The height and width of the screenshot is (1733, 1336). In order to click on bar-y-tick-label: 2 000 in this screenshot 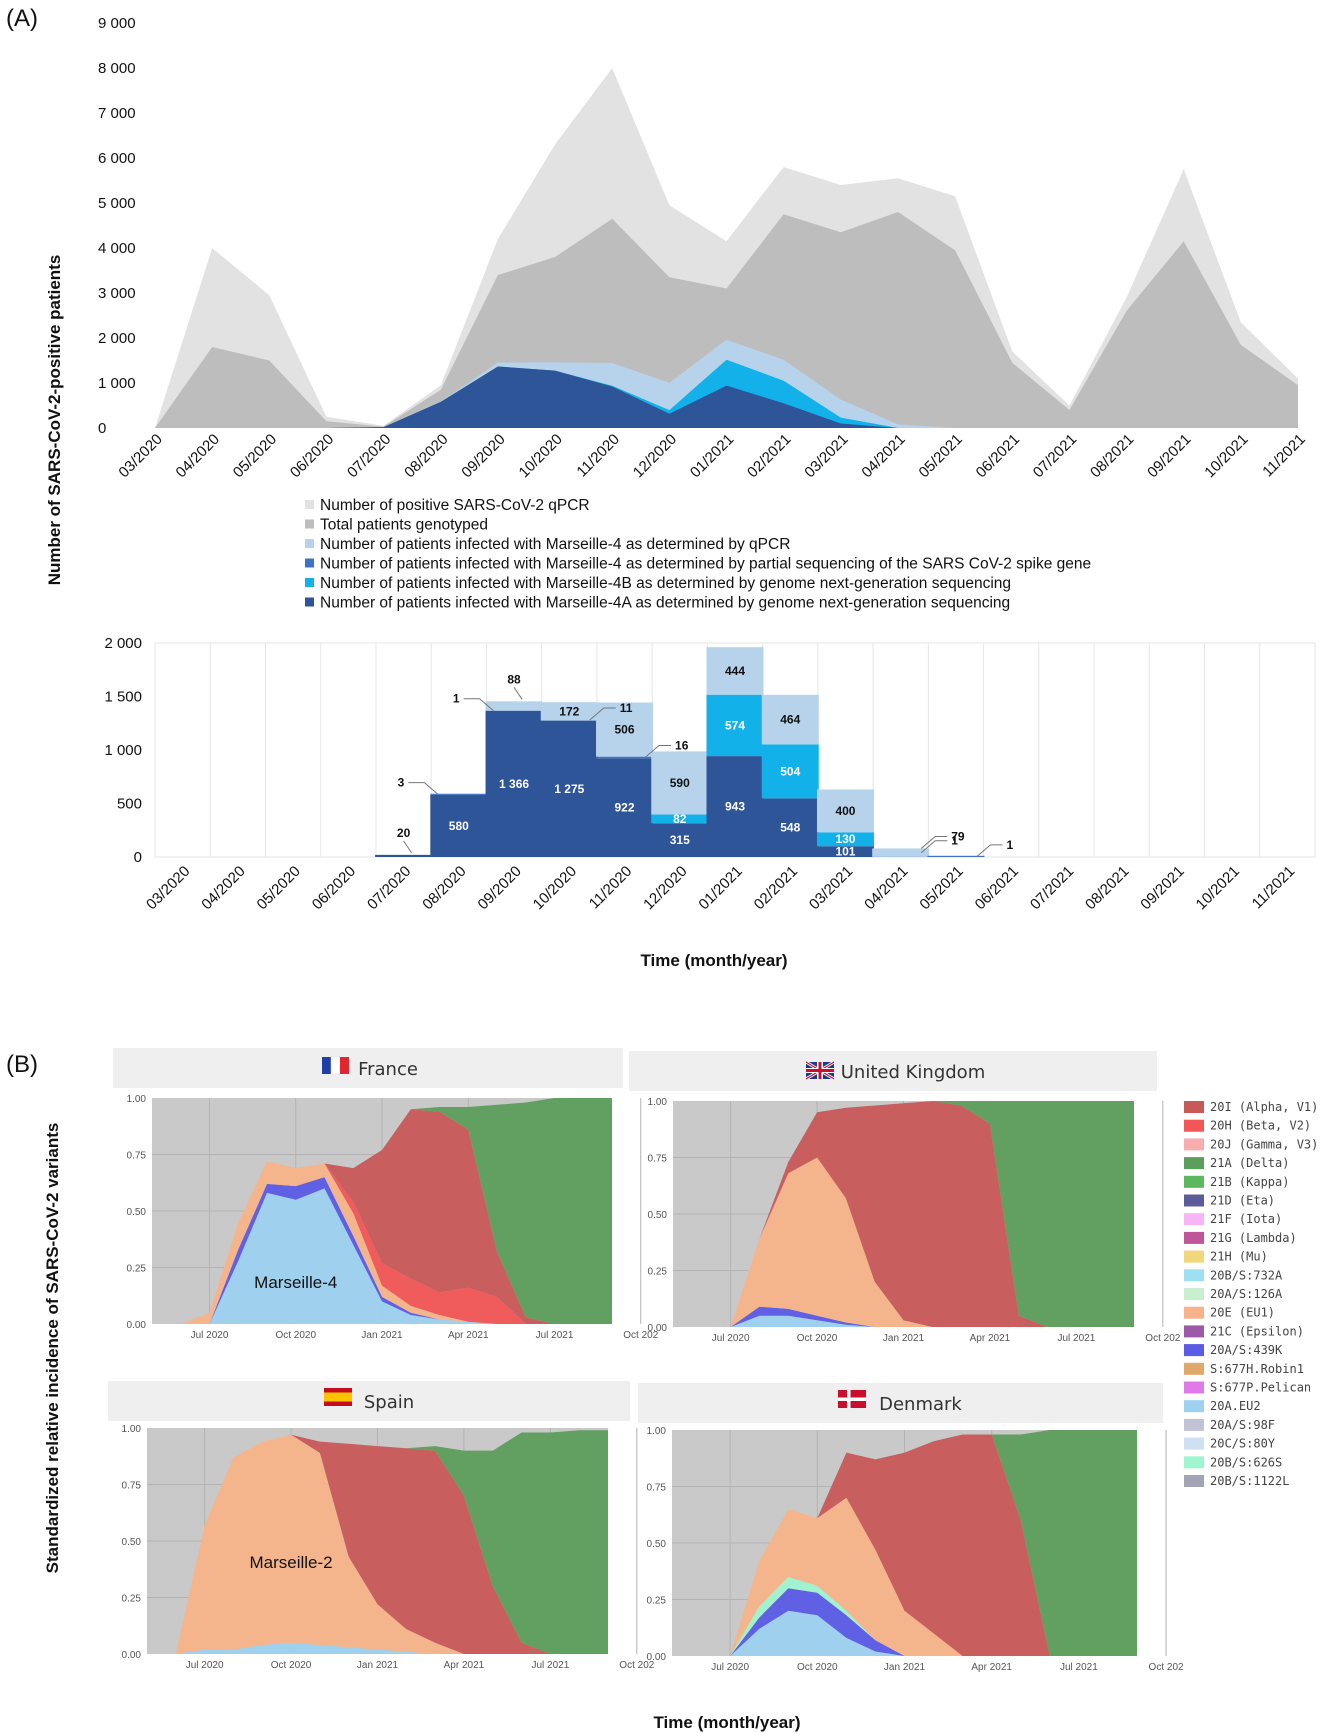, I will do `click(123, 643)`.